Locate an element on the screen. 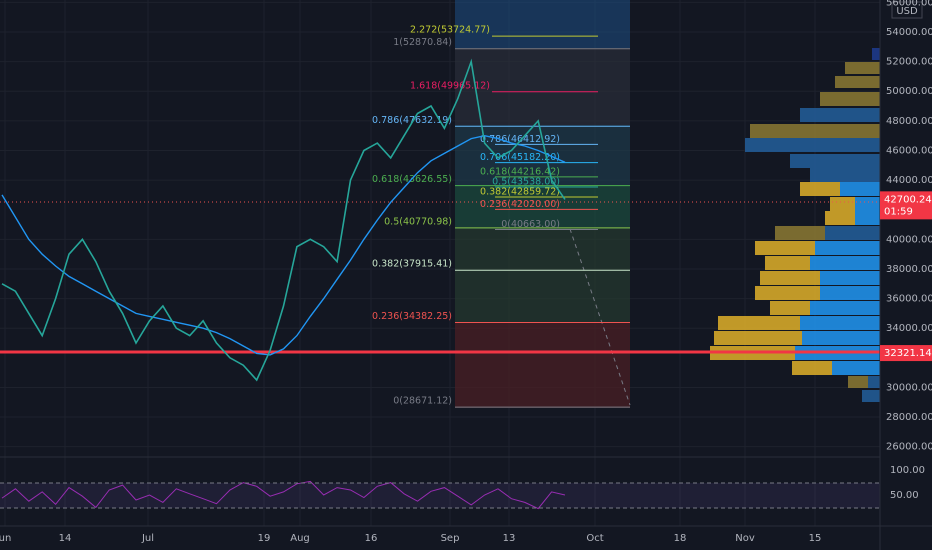  currency: USD is located at coordinates (907, 11).